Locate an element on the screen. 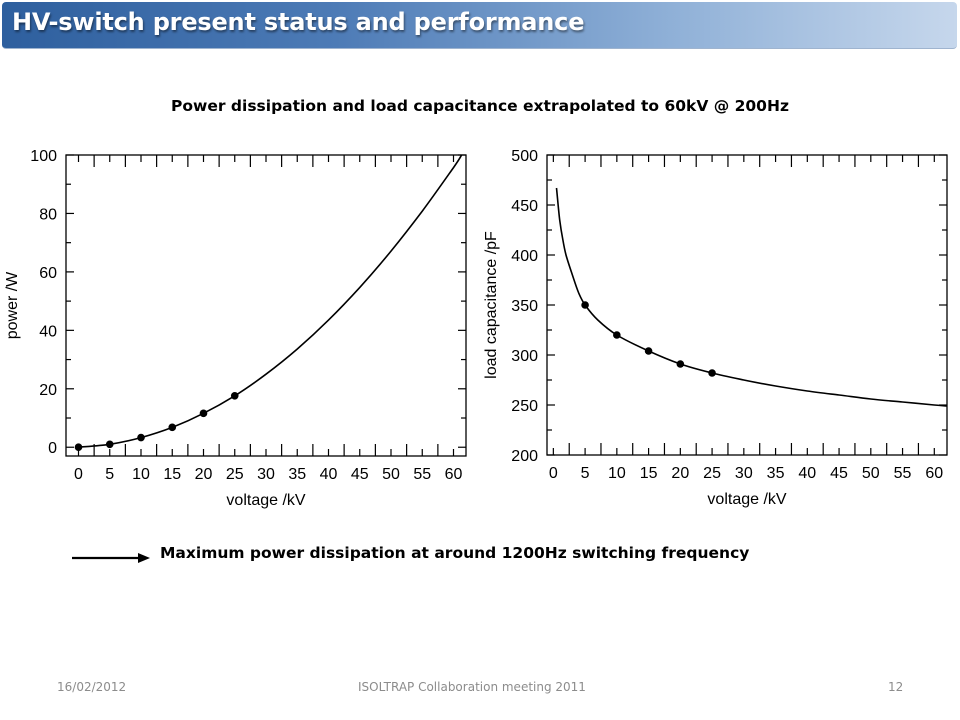 This screenshot has width=960, height=720. slide-title: HV-switch present status and performance is located at coordinates (298, 22).